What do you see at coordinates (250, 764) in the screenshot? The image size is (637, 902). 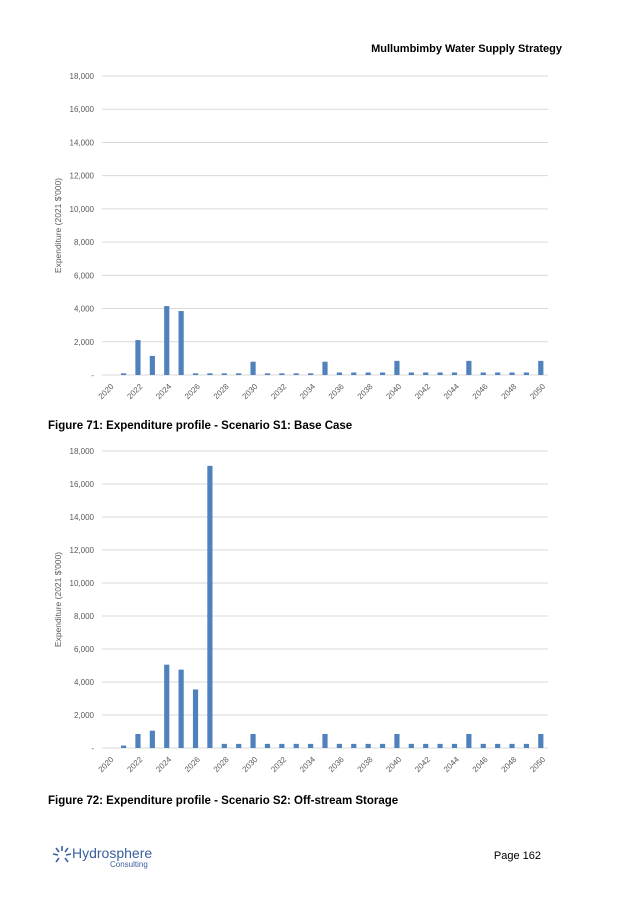 I see `c2-x-tick-label: 2030` at bounding box center [250, 764].